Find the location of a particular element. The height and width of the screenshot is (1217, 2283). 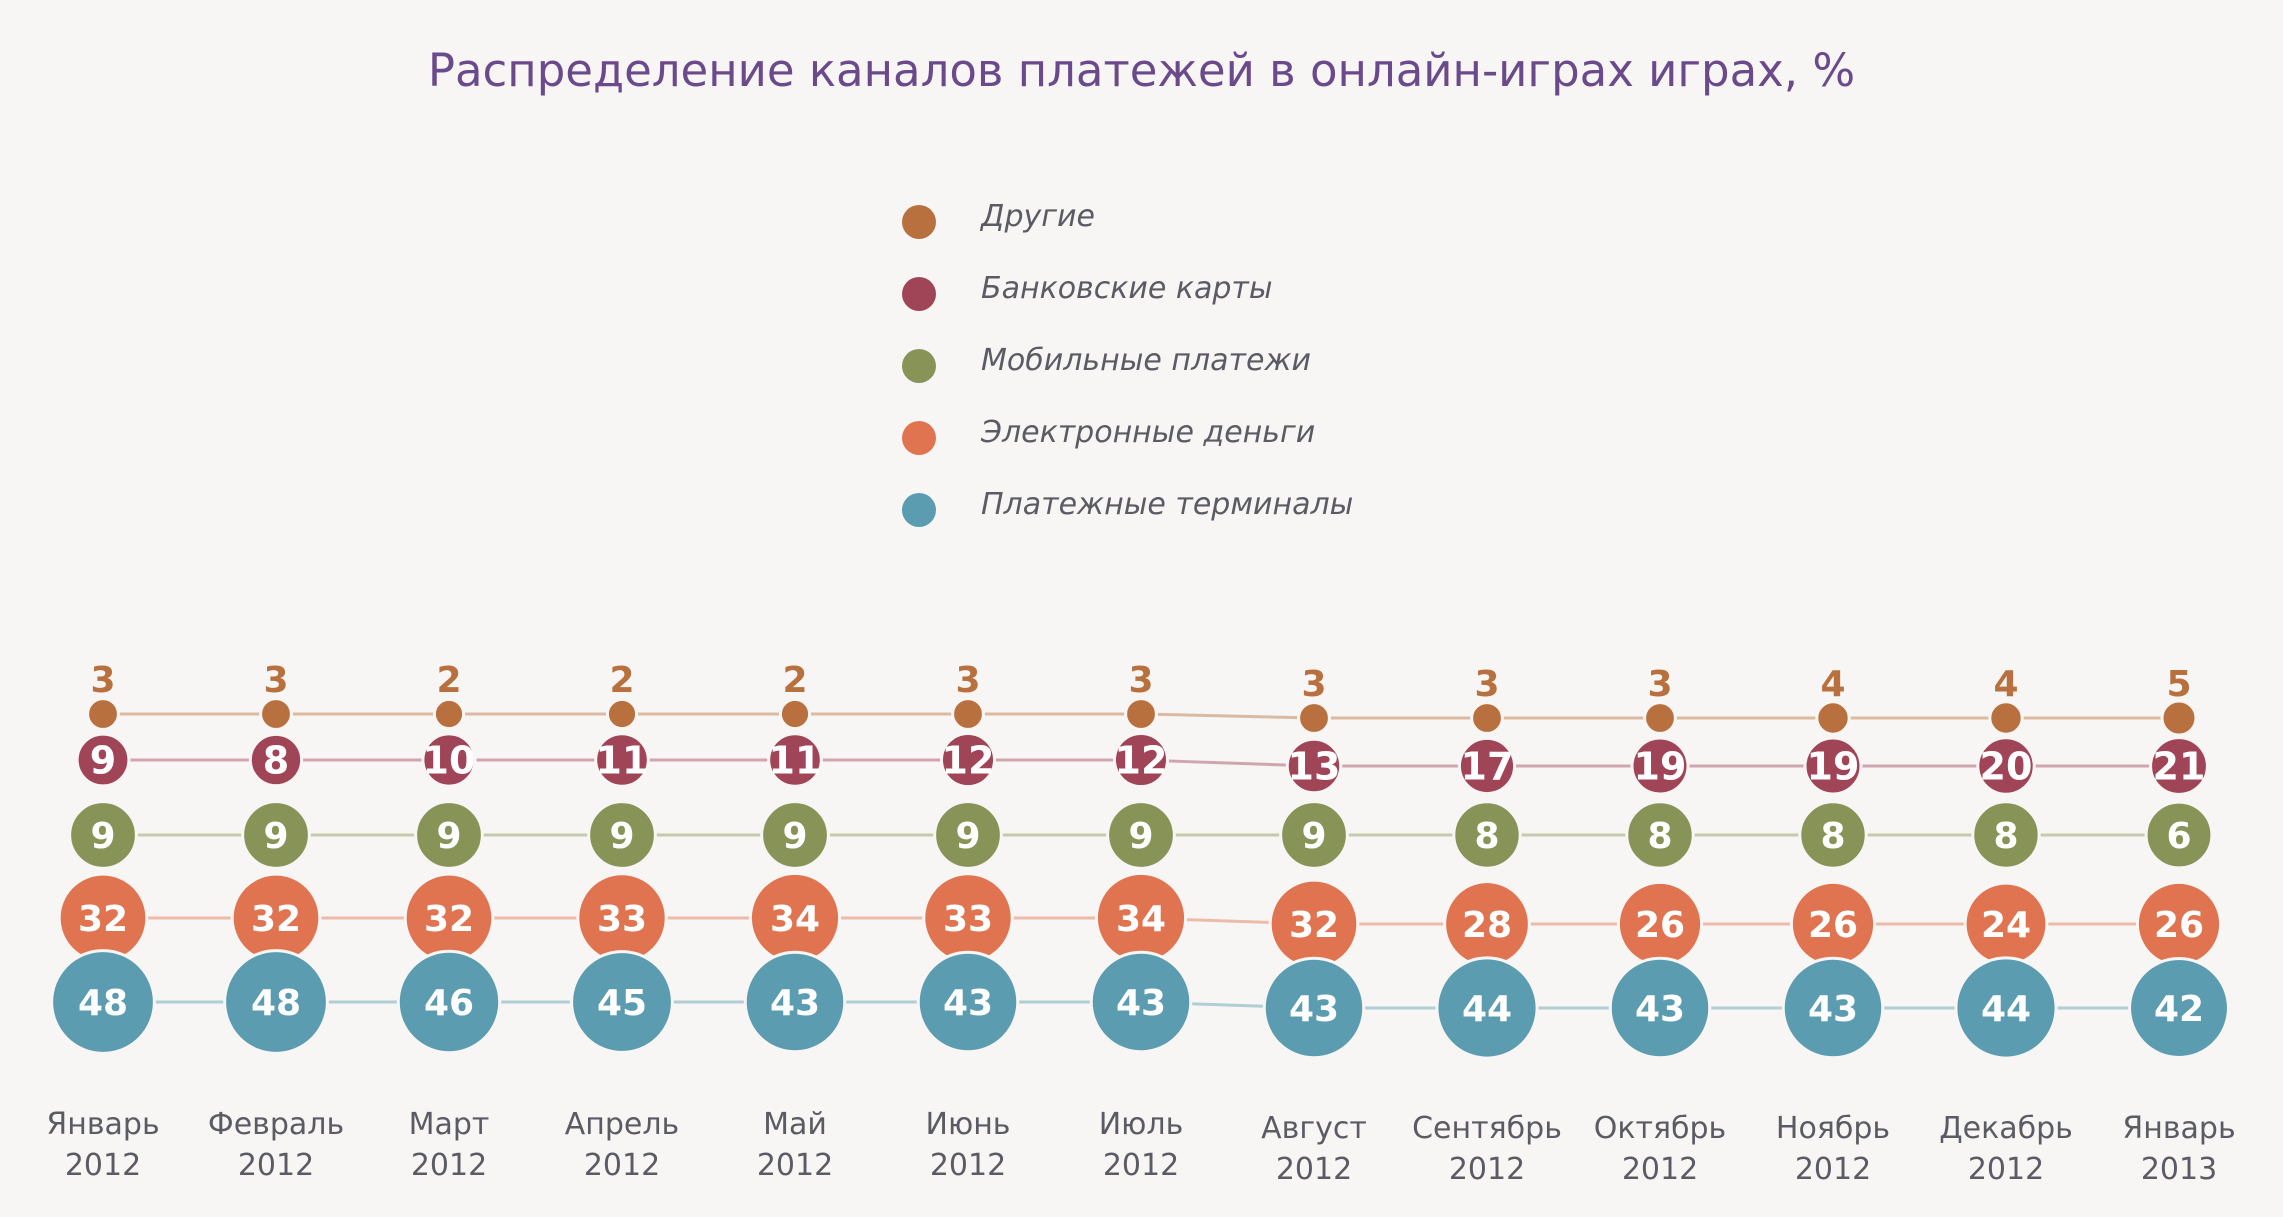

legend-swatch-bank-cards is located at coordinates (919, 294).